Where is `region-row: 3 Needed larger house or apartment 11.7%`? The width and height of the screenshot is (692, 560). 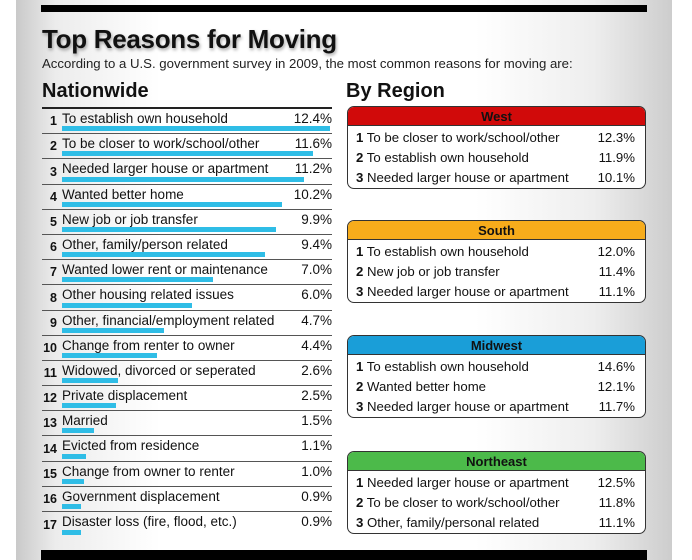
region-row: 3 Needed larger house or apartment 11.7% is located at coordinates (495, 407).